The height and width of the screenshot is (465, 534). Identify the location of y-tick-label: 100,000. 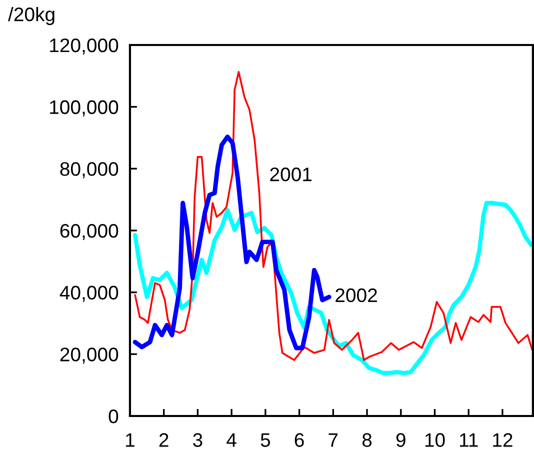
(84, 108).